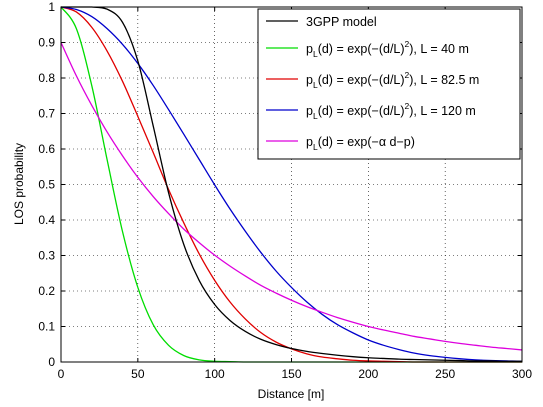 The image size is (543, 407). What do you see at coordinates (61, 374) in the screenshot?
I see `x-tick-label: 0` at bounding box center [61, 374].